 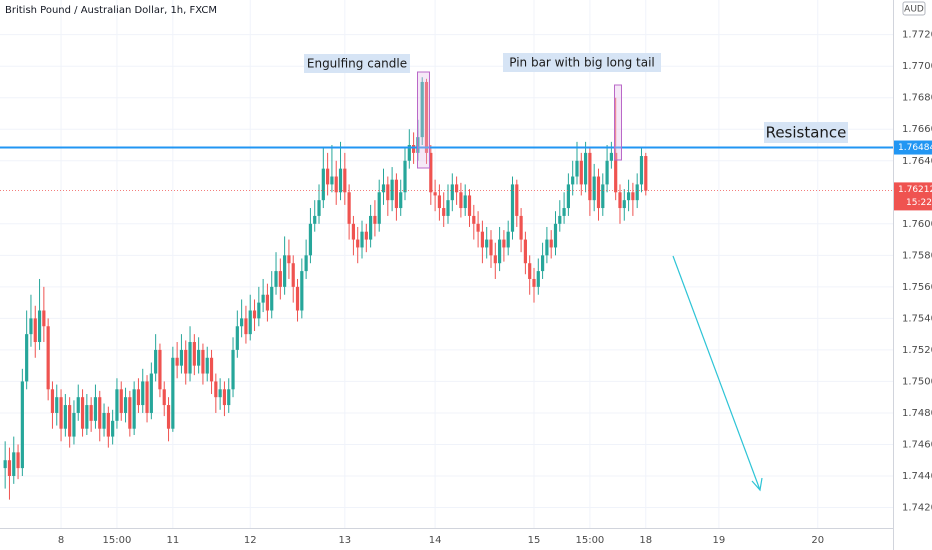 What do you see at coordinates (757, 484) in the screenshot?
I see `down-arrow-head` at bounding box center [757, 484].